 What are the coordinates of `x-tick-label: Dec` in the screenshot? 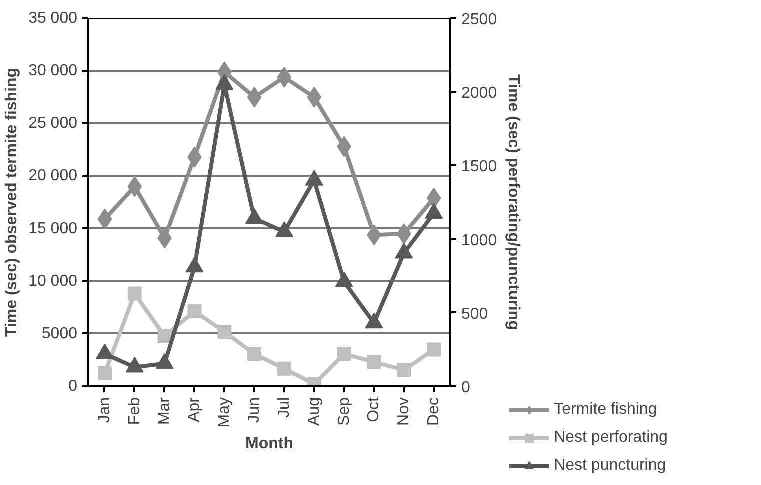 It's located at (434, 412).